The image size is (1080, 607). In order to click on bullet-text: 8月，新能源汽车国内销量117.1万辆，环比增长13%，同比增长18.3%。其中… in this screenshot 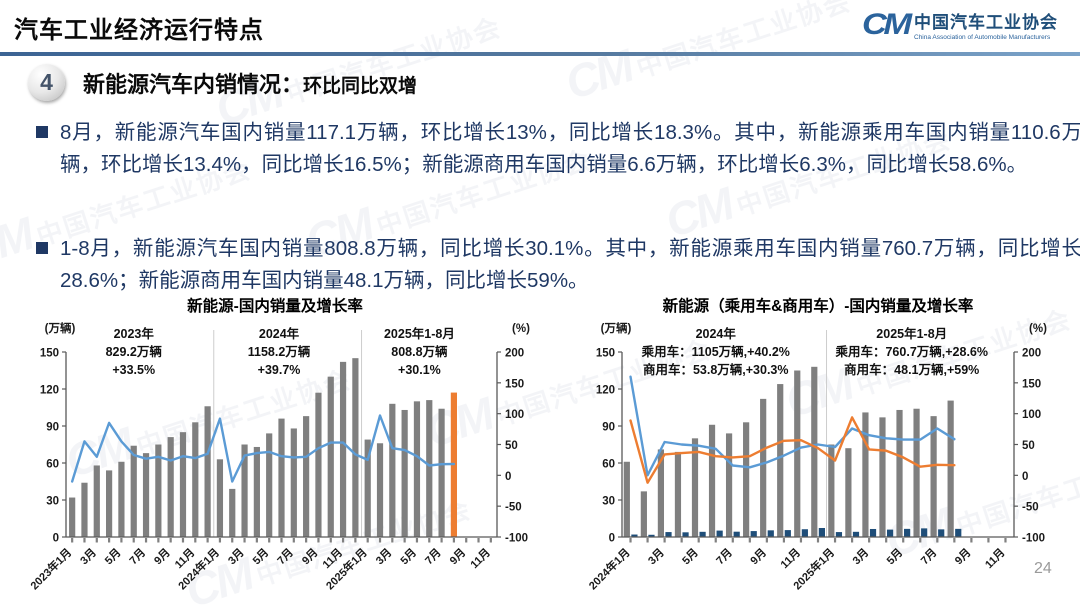, I will do `click(570, 148)`.